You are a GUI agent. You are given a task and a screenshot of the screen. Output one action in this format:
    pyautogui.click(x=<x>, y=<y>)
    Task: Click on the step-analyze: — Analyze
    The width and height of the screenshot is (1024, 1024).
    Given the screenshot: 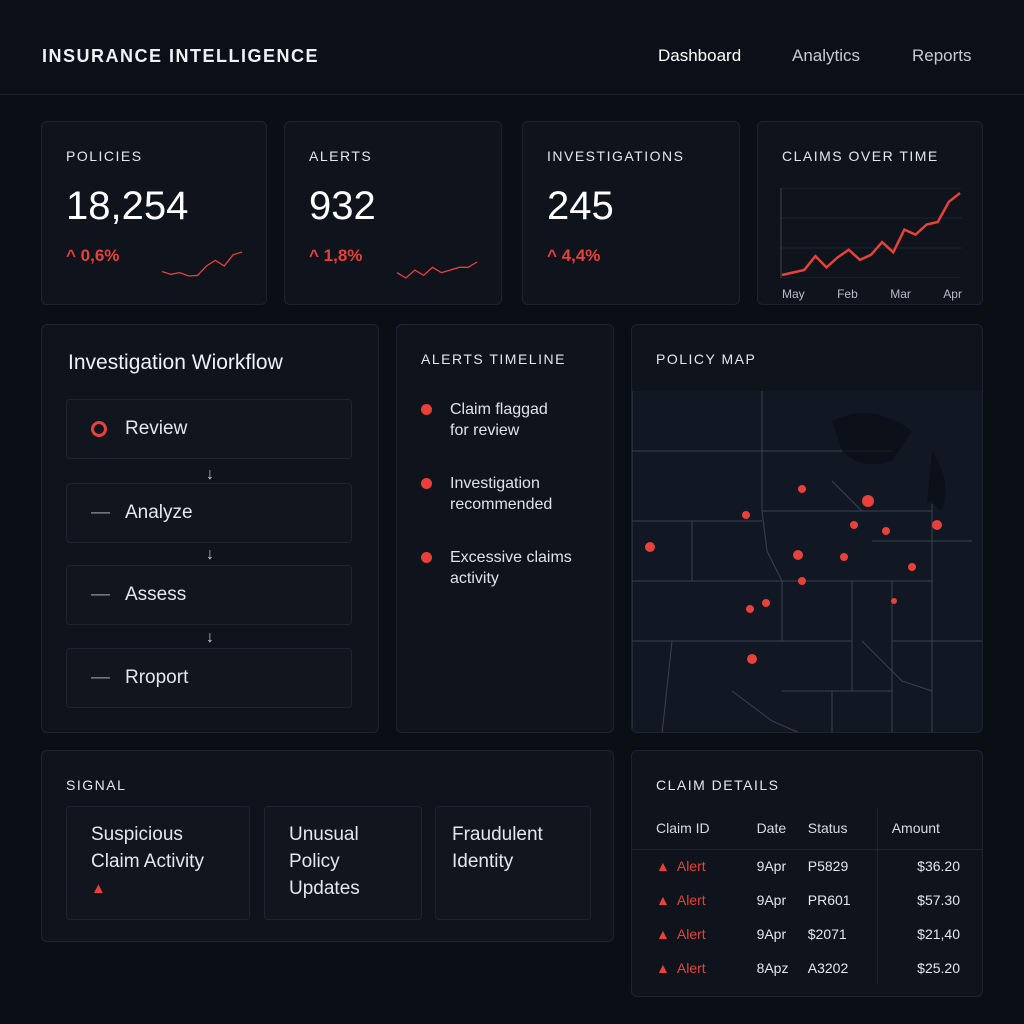 What is the action you would take?
    pyautogui.click(x=209, y=513)
    